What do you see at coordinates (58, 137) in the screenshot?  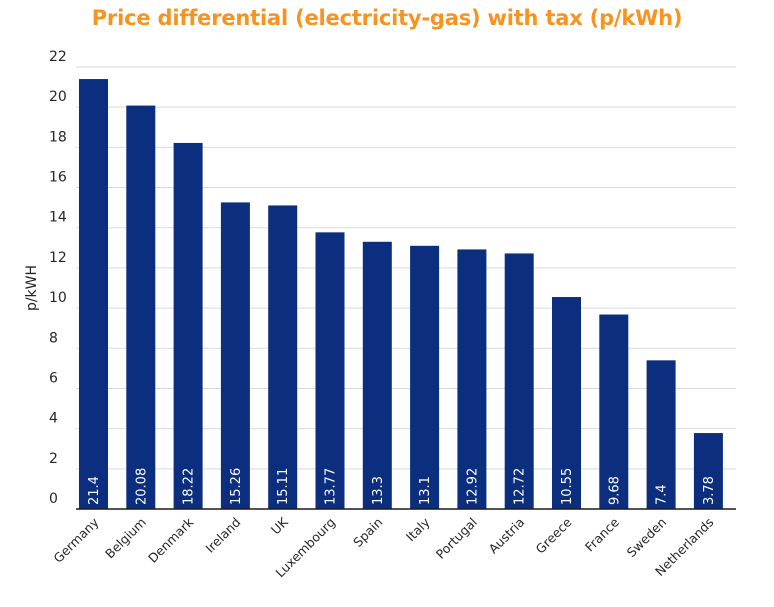 I see `y-tick-label: 18` at bounding box center [58, 137].